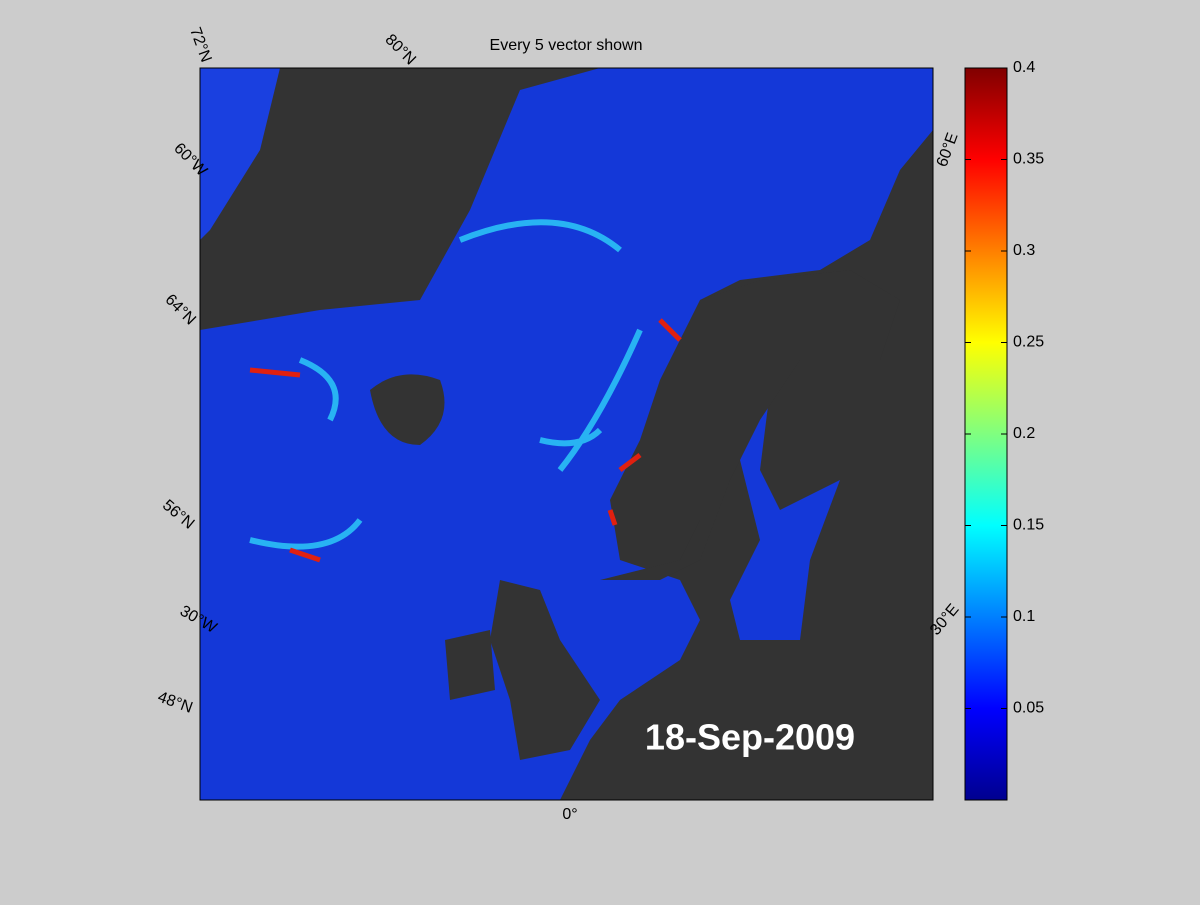 Image resolution: width=1200 pixels, height=905 pixels. What do you see at coordinates (545, 670) in the screenshot?
I see `britain` at bounding box center [545, 670].